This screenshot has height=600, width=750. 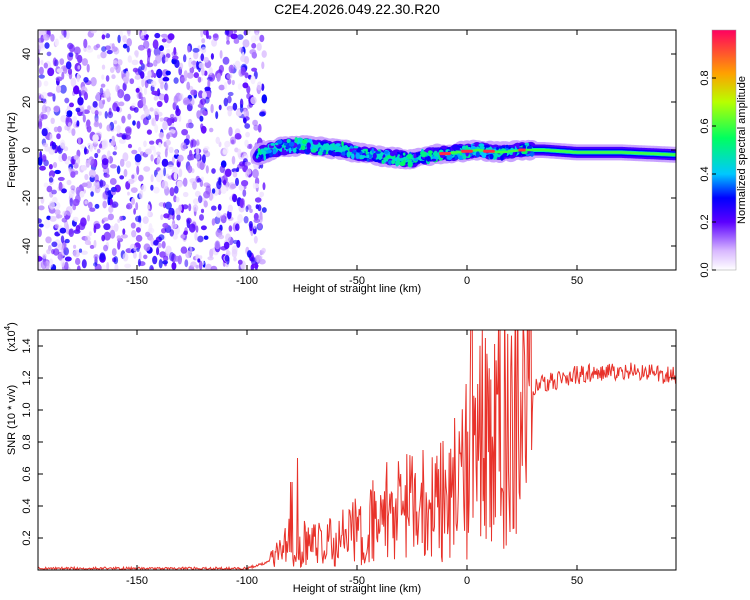 What do you see at coordinates (27, 409) in the screenshot?
I see `snr-ytick-label: 1.0` at bounding box center [27, 409].